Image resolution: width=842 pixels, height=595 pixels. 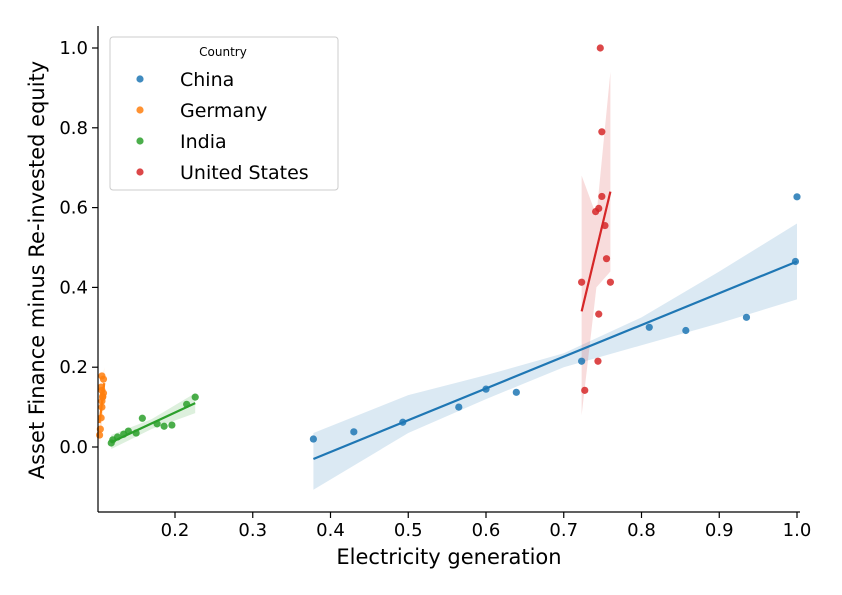 What do you see at coordinates (223, 111) in the screenshot?
I see `legend-label-germany: Germany` at bounding box center [223, 111].